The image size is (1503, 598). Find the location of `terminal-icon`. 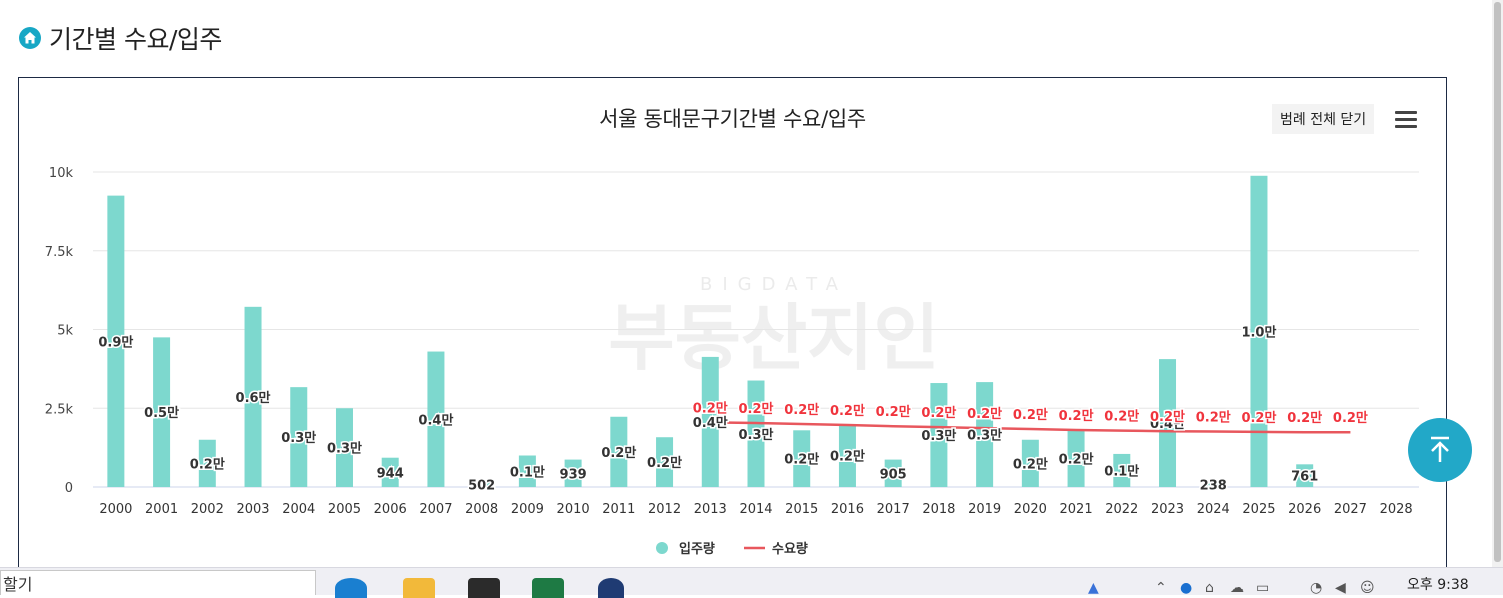

terminal-icon is located at coordinates (484, 588).